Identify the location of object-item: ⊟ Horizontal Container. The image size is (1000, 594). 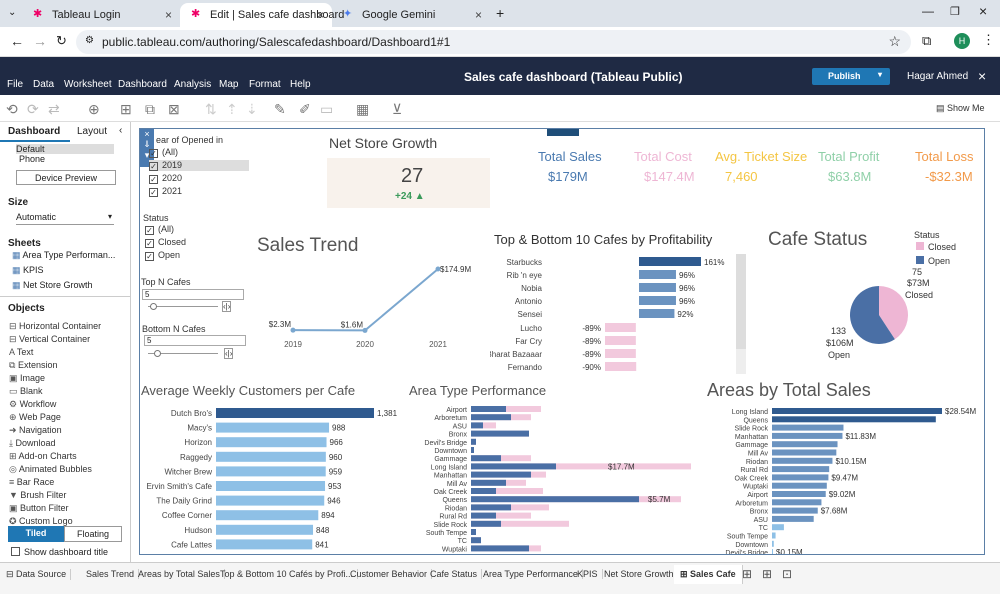
(55, 326).